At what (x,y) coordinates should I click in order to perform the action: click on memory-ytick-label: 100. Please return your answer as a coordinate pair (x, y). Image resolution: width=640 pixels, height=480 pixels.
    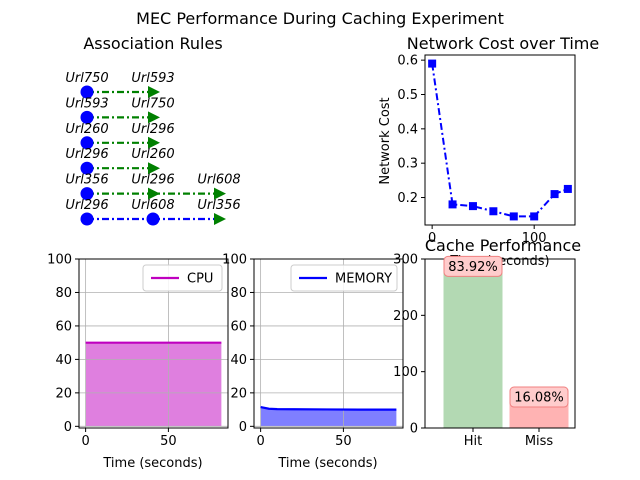
    Looking at the image, I should click on (234, 260).